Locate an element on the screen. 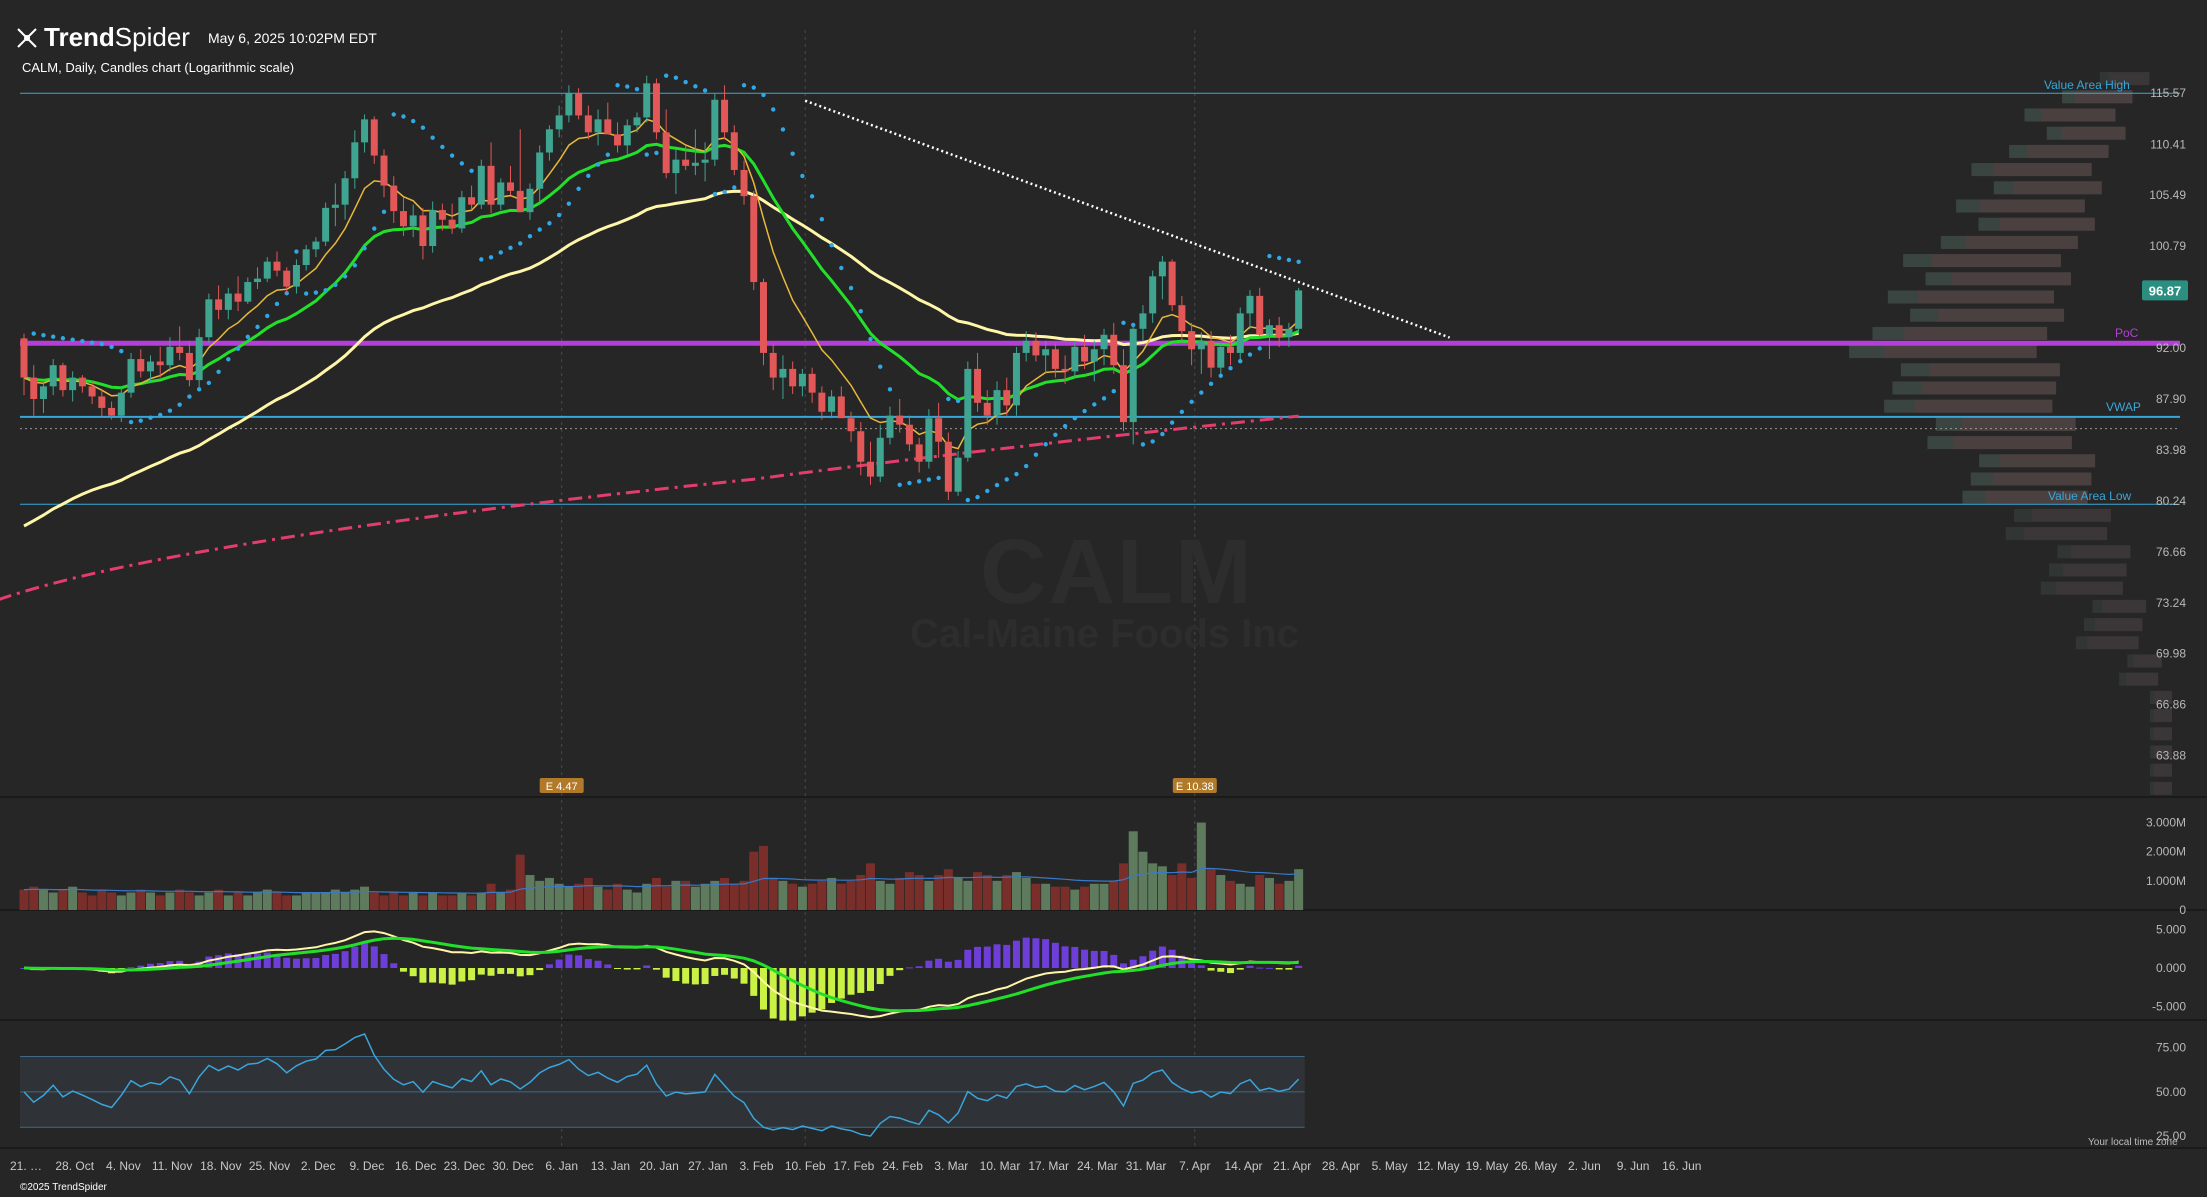 This screenshot has height=1197, width=2207. date-axis-tick: 27. Jan is located at coordinates (707, 1166).